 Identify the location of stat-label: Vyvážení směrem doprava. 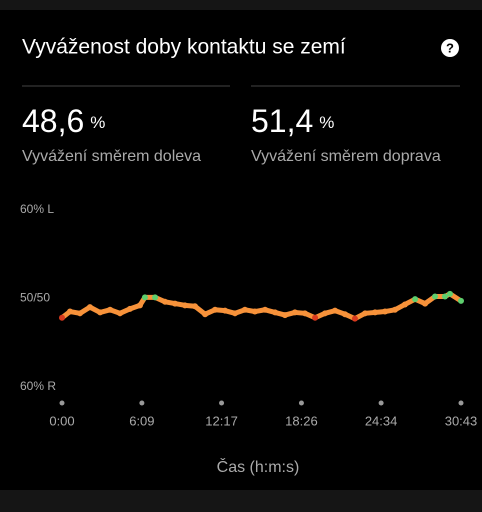
(346, 156).